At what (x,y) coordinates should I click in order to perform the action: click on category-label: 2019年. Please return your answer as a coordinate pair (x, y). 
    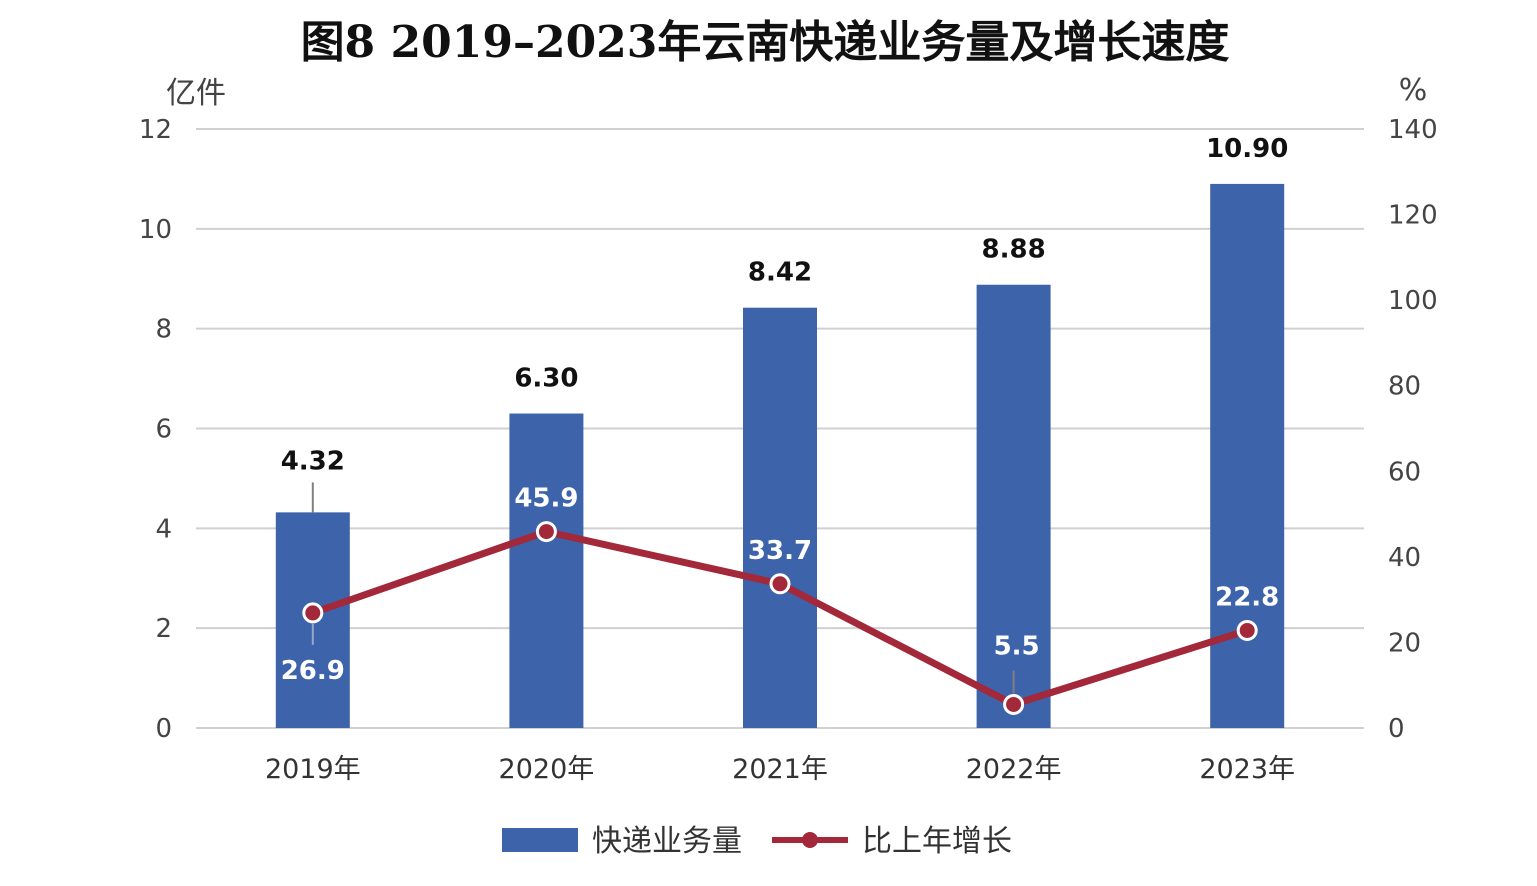
    Looking at the image, I should click on (313, 769).